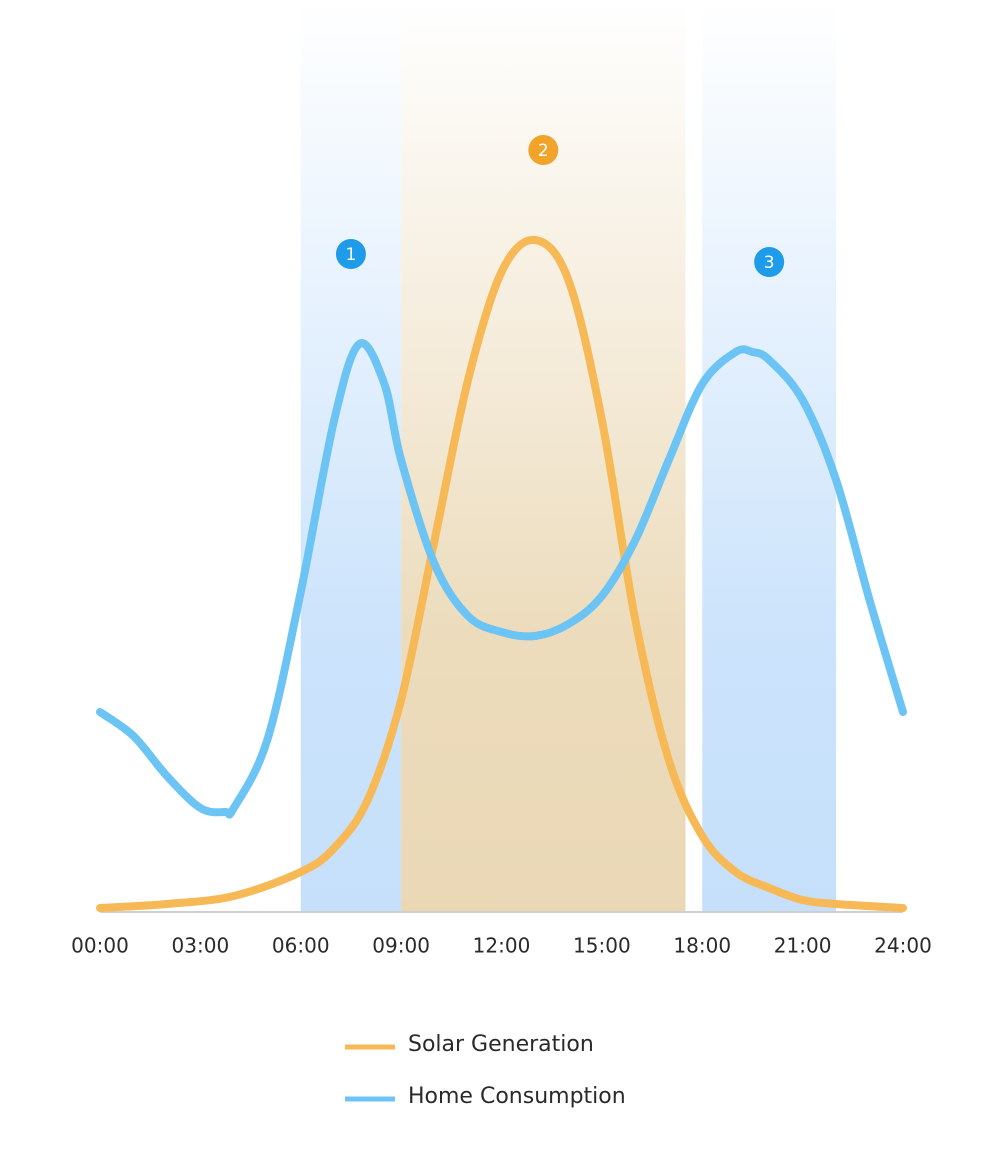 This screenshot has width=1000, height=1151. I want to click on x-tick-label: 18:00, so click(702, 946).